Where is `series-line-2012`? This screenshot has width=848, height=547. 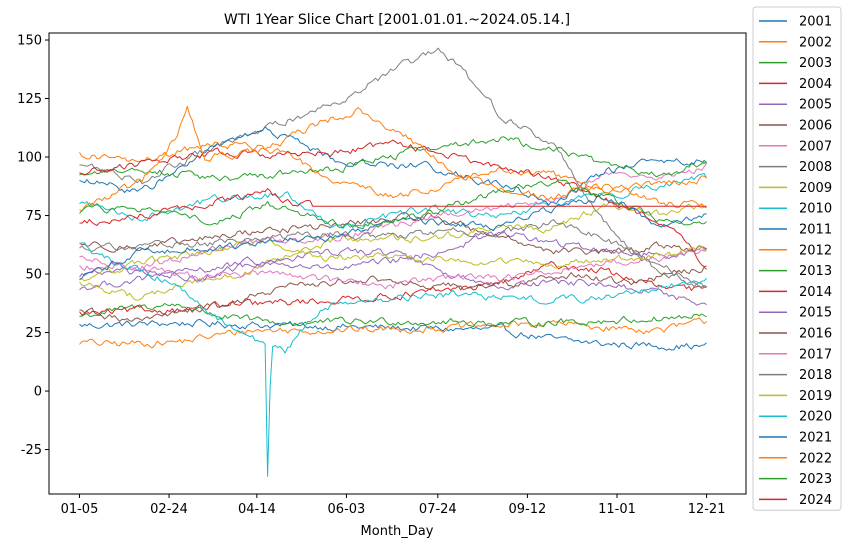
series-line-2012 is located at coordinates (393, 170).